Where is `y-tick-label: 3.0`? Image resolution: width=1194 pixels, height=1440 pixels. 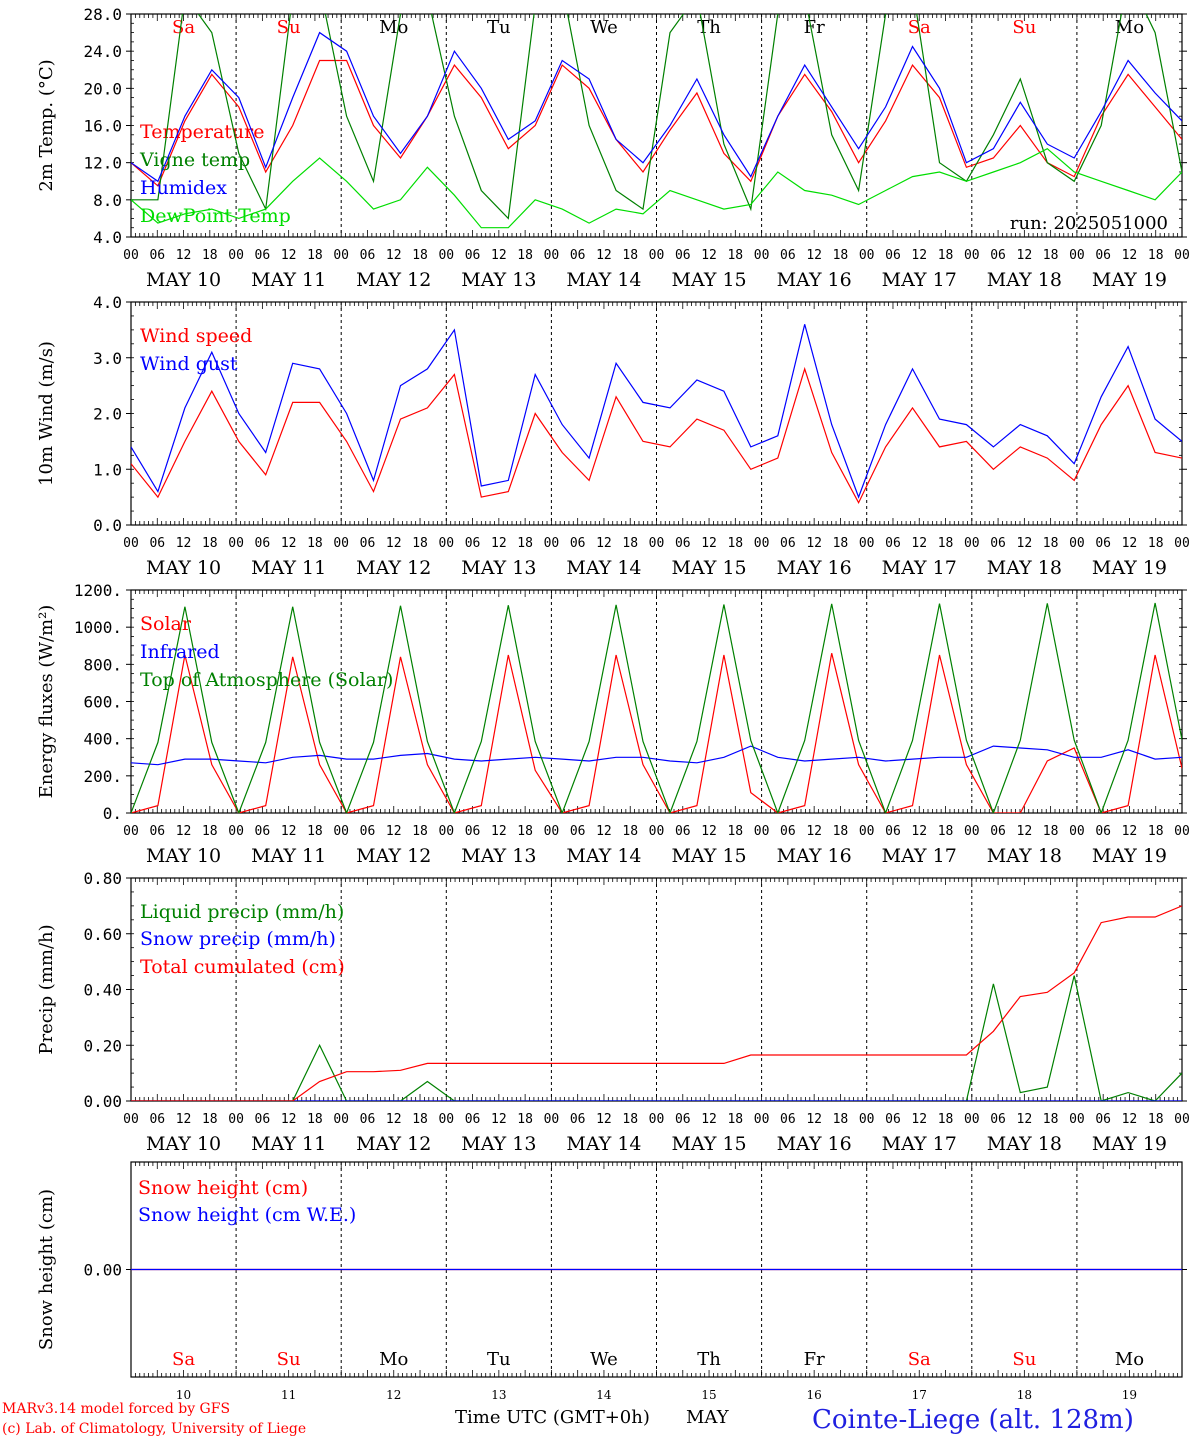
y-tick-label: 3.0 is located at coordinates (107, 358).